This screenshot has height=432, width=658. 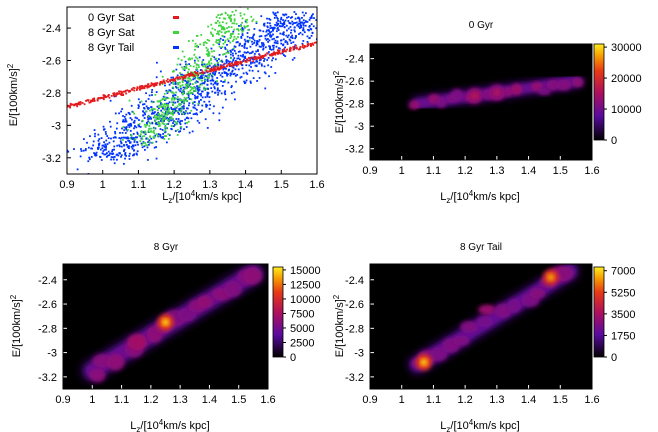 What do you see at coordinates (623, 293) in the screenshot?
I see `colorbar-tick-label: 5250` at bounding box center [623, 293].